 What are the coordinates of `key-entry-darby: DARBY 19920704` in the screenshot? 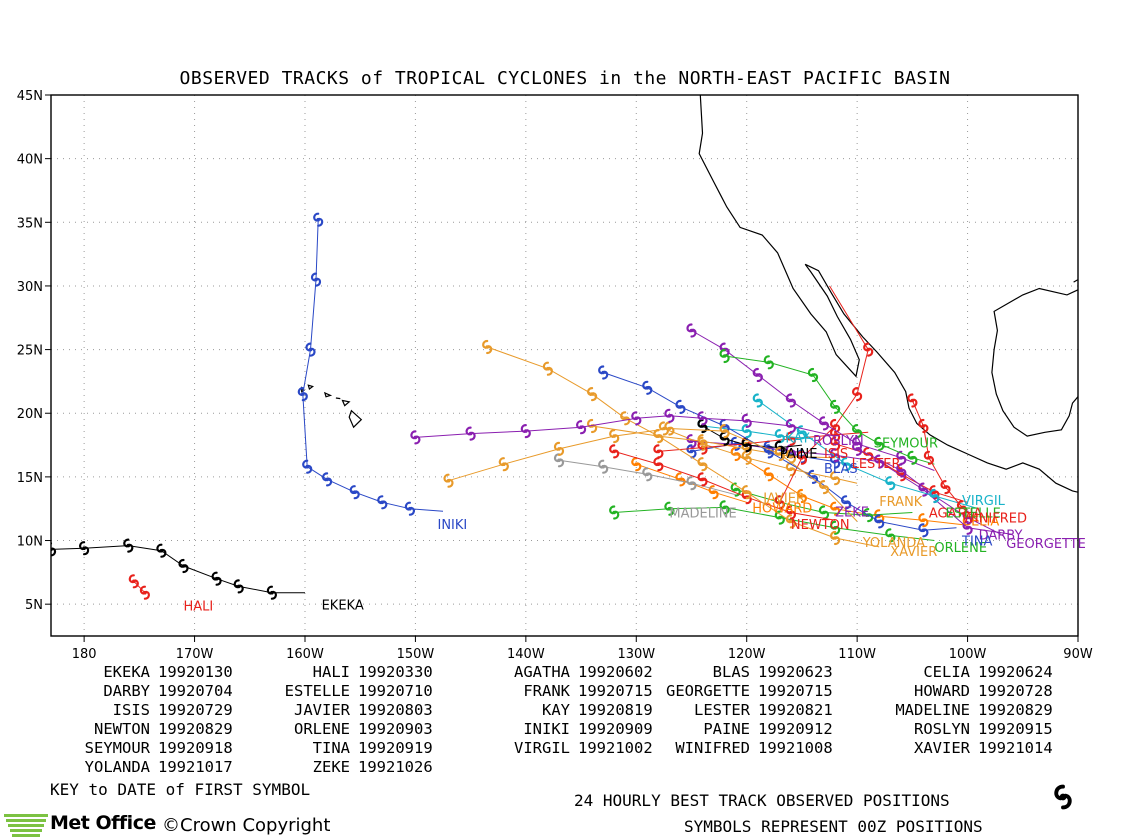 It's located at (136, 691).